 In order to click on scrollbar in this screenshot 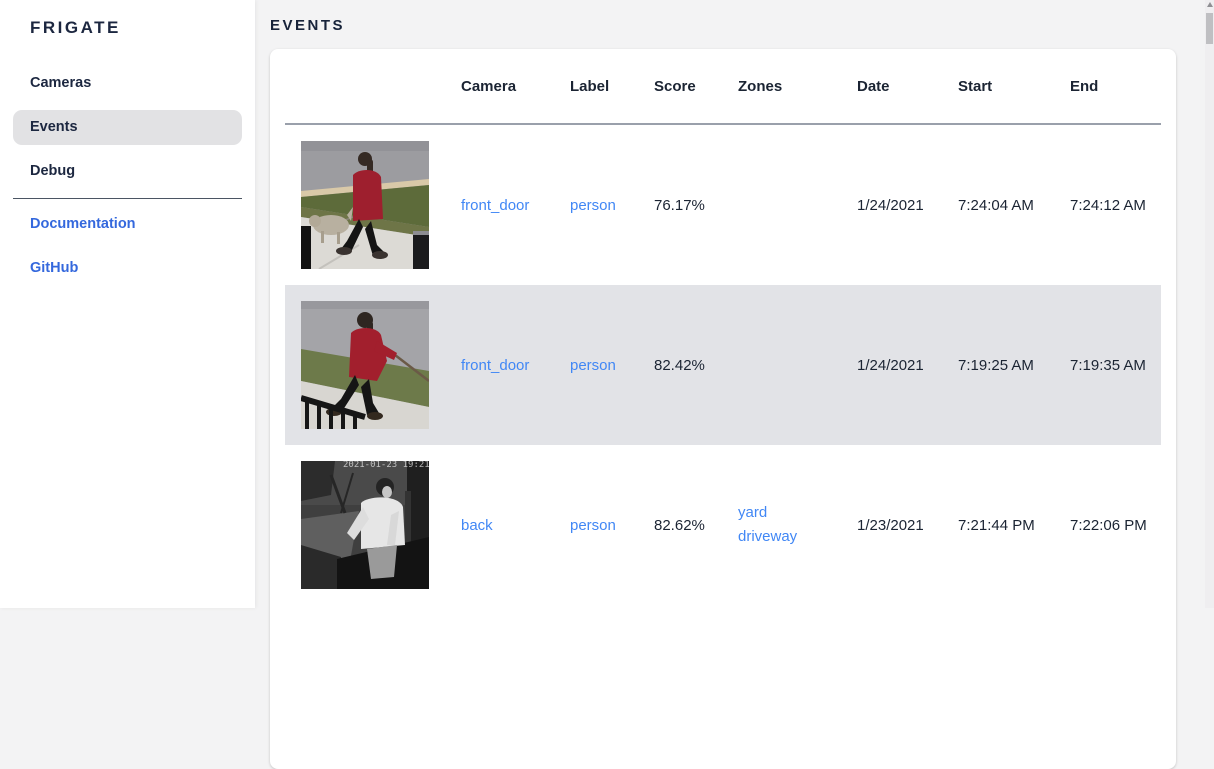, I will do `click(1209, 304)`.